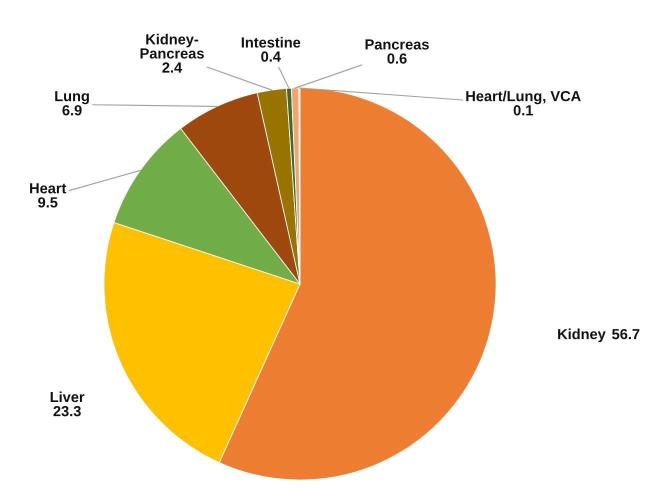 The width and height of the screenshot is (669, 488). Describe the element at coordinates (72, 97) in the screenshot. I see `slice-label: Lung` at that location.